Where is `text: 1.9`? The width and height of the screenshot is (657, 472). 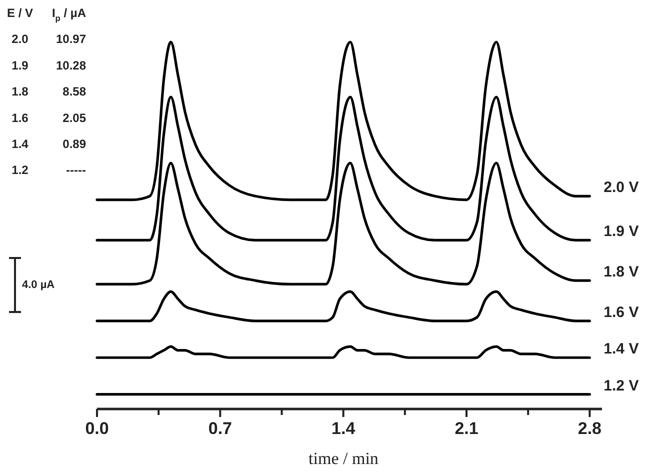
text: 1.9 is located at coordinates (20, 65).